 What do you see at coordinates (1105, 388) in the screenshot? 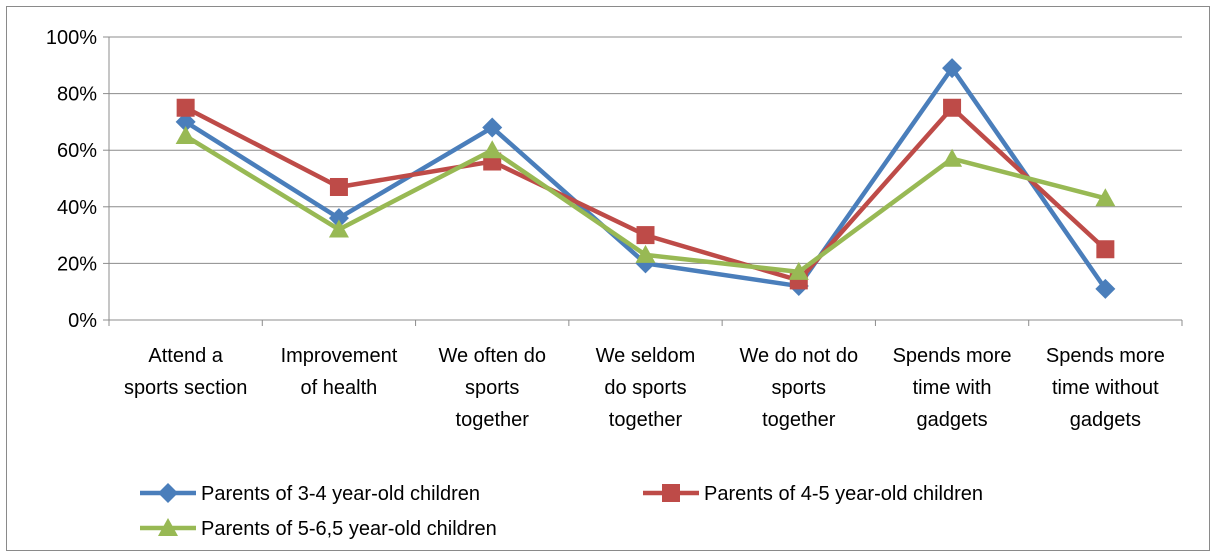
I see `x-tick-label: Spends more time without gadgets` at bounding box center [1105, 388].